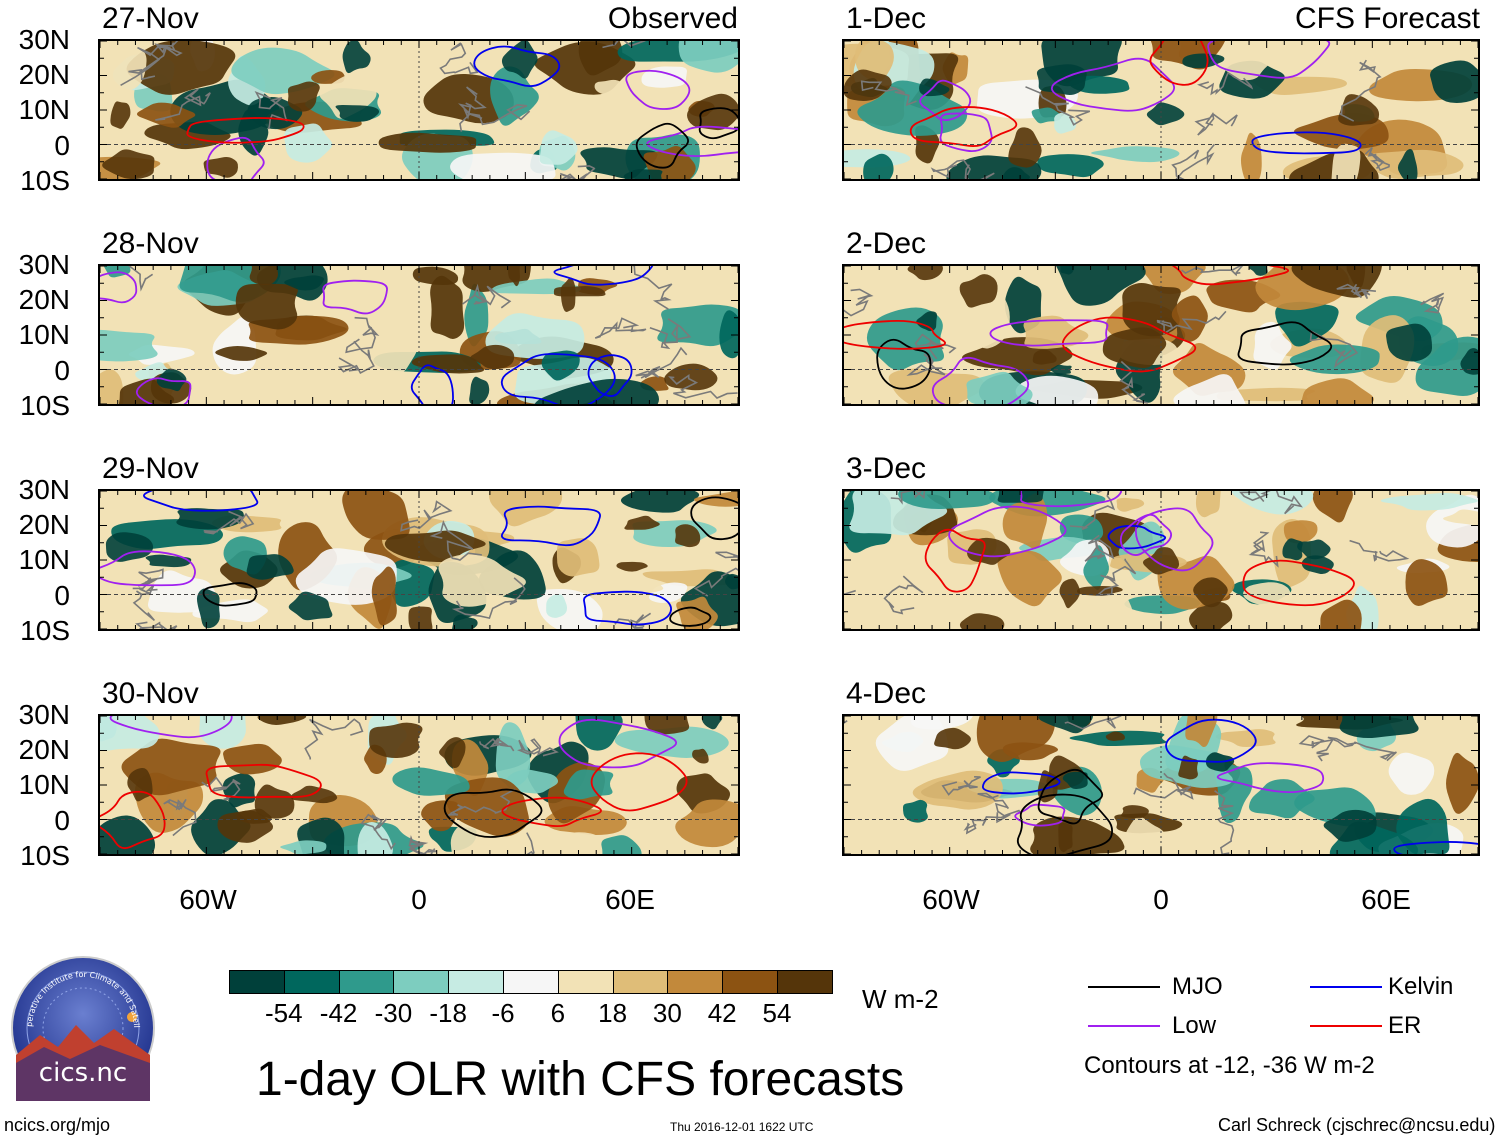  What do you see at coordinates (45, 405) in the screenshot?
I see `lat-tick-label: 10S` at bounding box center [45, 405].